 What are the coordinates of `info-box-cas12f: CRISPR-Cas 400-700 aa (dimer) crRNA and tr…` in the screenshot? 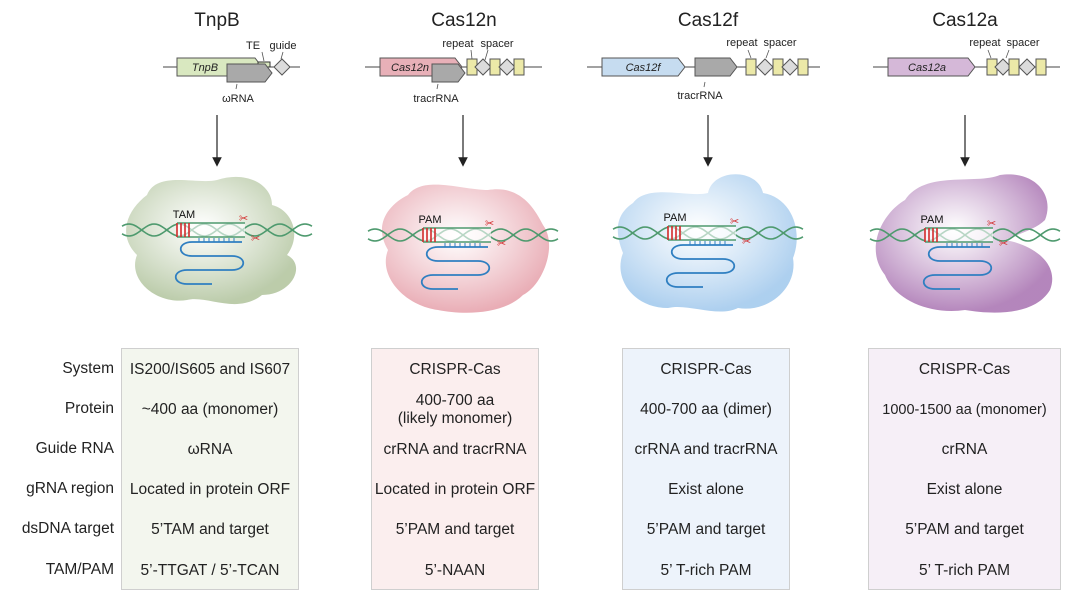 It's located at (706, 469).